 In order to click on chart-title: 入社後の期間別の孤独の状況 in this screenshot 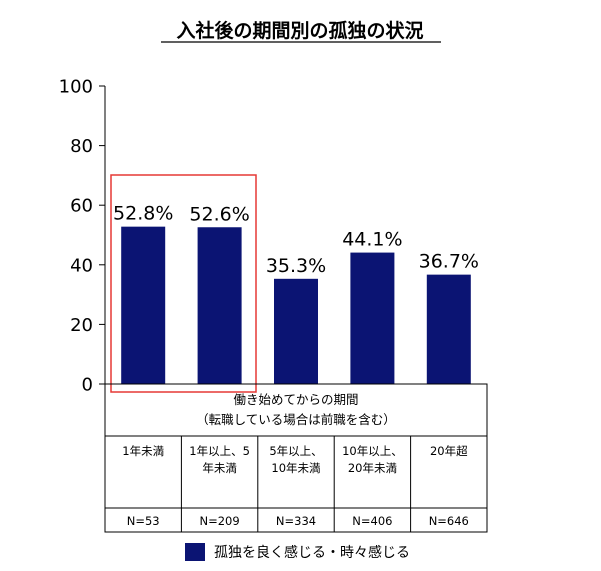, I will do `click(299, 30)`.